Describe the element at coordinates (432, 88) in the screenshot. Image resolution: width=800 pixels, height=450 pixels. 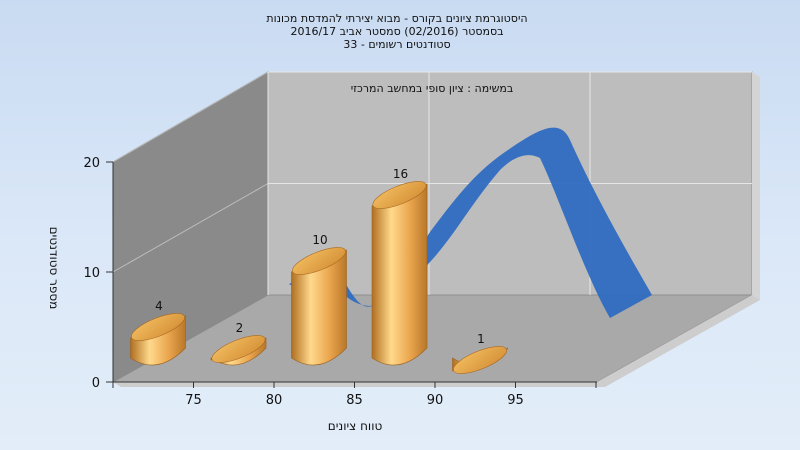
I see `chart-subtitle: במשימה : ציון סופי במחשב המרכזי` at that location.